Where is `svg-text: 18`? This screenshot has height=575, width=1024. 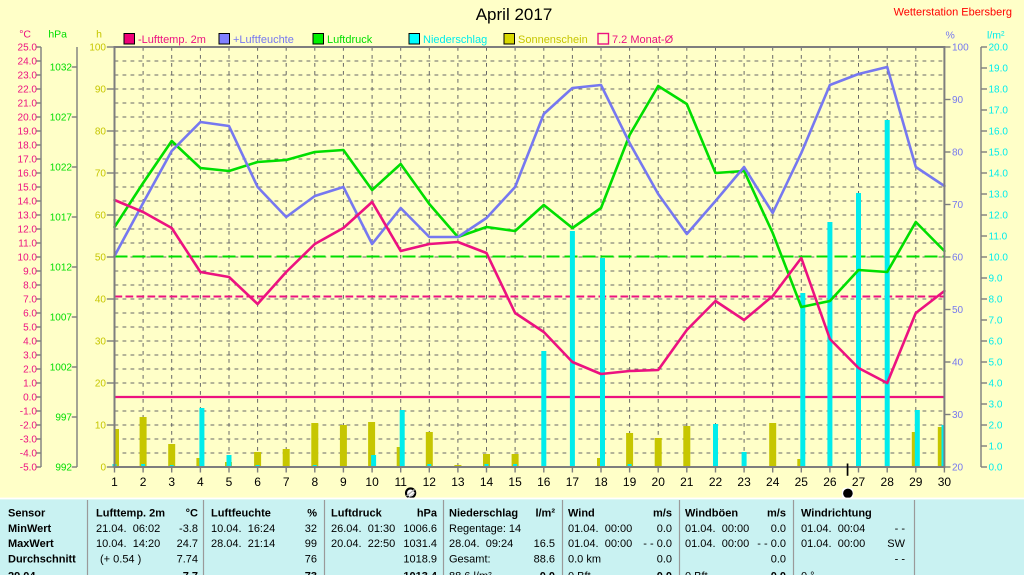
svg-text: 18 is located at coordinates (601, 482).